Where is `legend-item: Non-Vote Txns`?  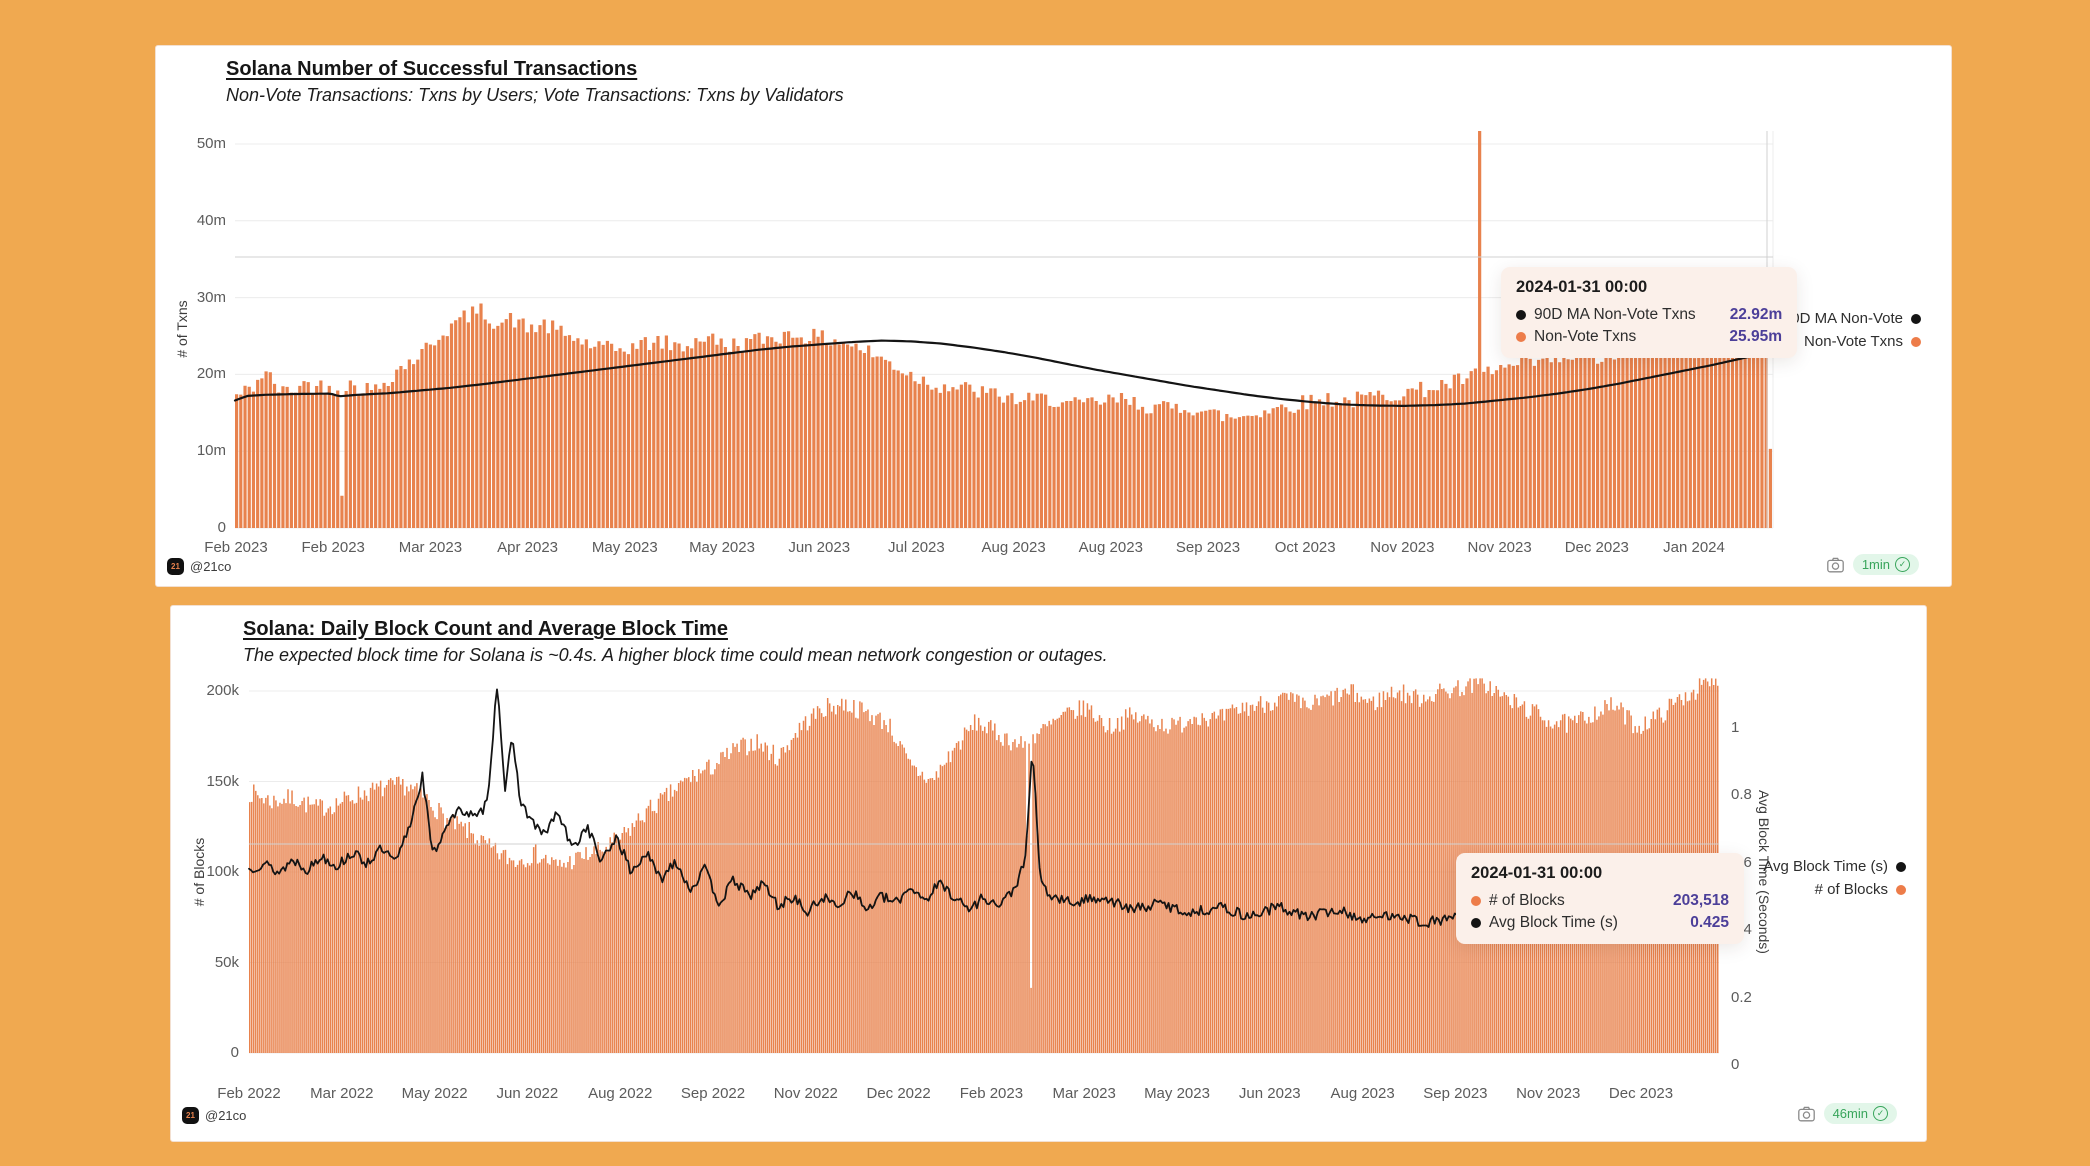
legend-item: Non-Vote Txns is located at coordinates (1862, 341).